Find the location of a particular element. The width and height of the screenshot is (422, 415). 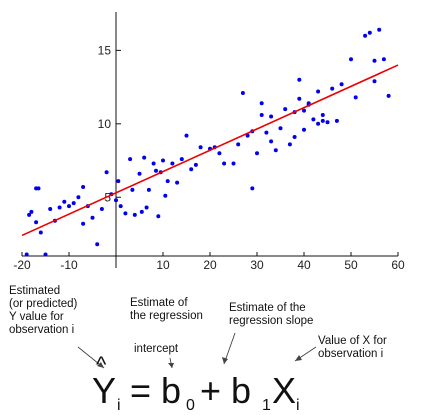

formula-sub-0: 0 is located at coordinates (190, 405).